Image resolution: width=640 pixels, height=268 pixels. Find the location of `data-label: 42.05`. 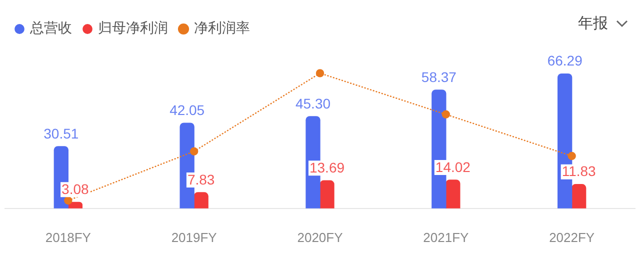

data-label: 42.05 is located at coordinates (187, 110).